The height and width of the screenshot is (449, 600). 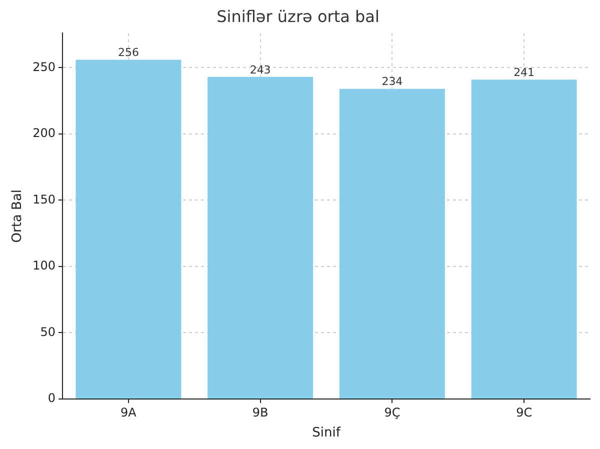 What do you see at coordinates (524, 412) in the screenshot?
I see `x-tick-label: 9C` at bounding box center [524, 412].